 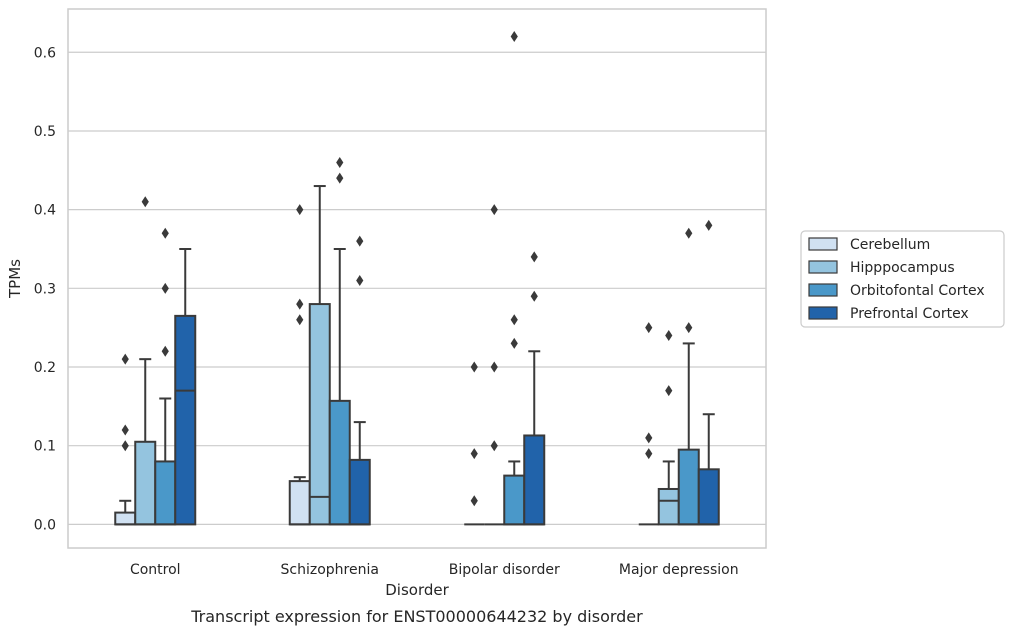 What do you see at coordinates (534, 388) in the screenshot?
I see `box-prefrontal-cortex-bipolar-disorder` at bounding box center [534, 388].